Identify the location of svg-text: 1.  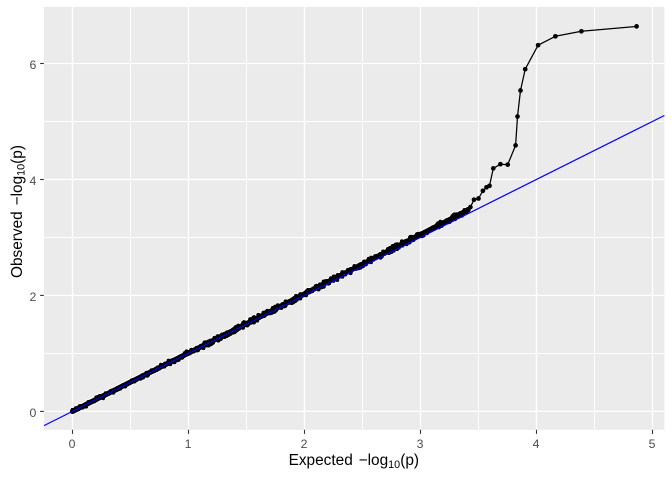
(188, 444).